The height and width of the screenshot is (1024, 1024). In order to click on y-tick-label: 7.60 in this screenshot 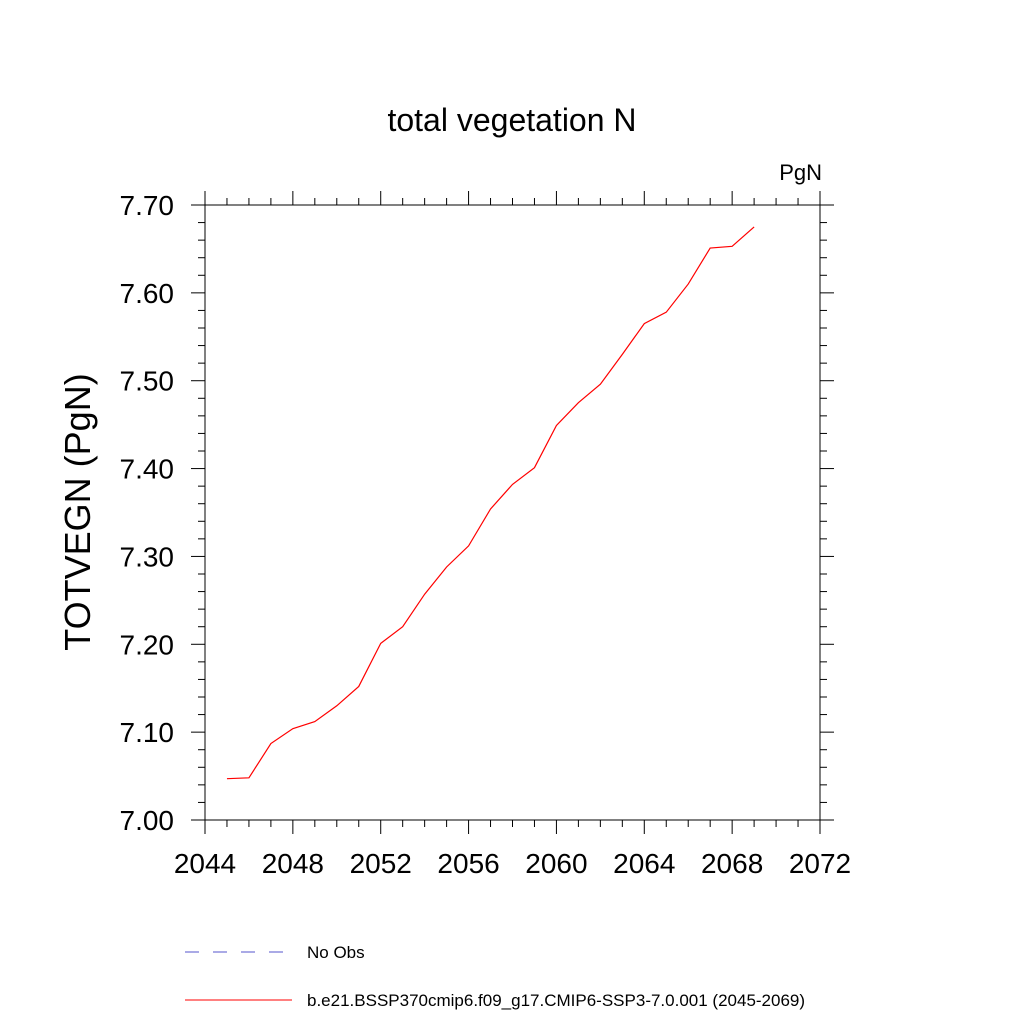, I will do `click(147, 293)`.